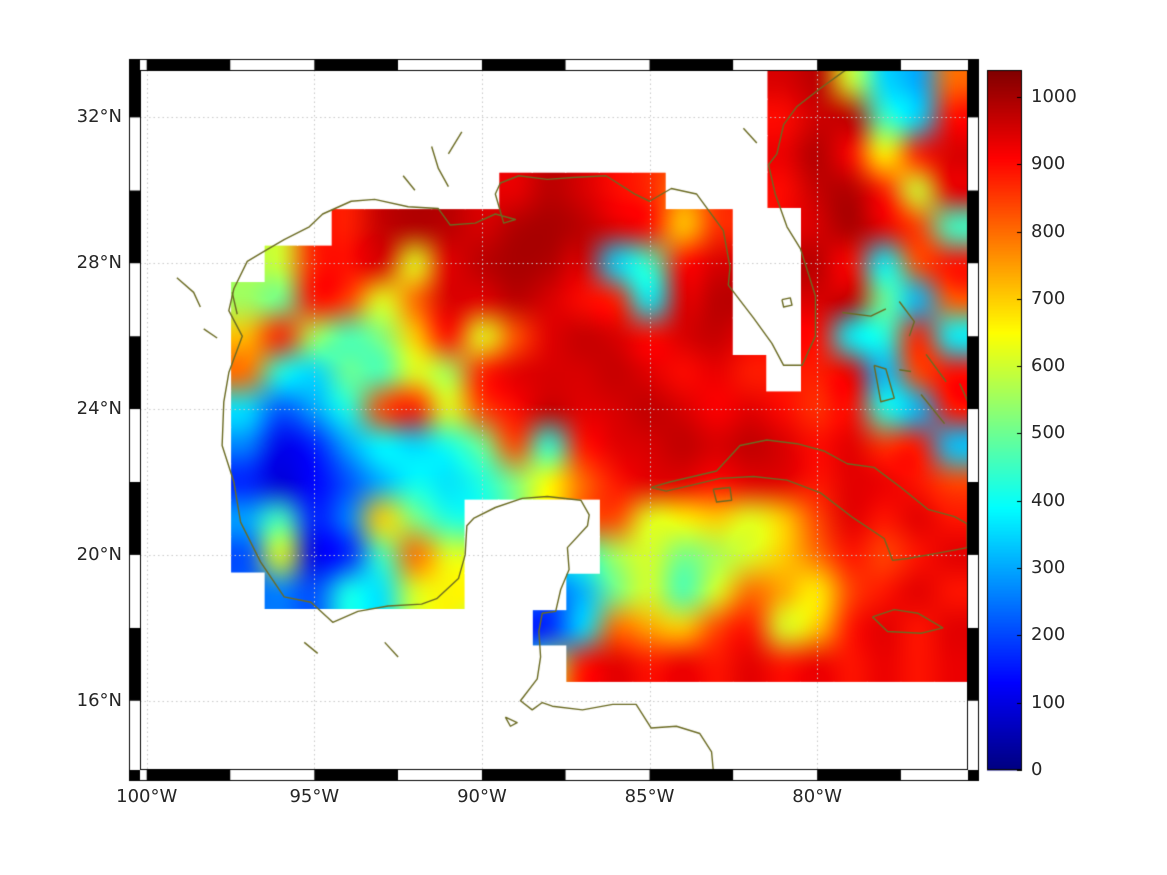 The width and height of the screenshot is (1167, 875). Describe the element at coordinates (314, 796) in the screenshot. I see `x-tick-label-95w: 95°W` at that location.